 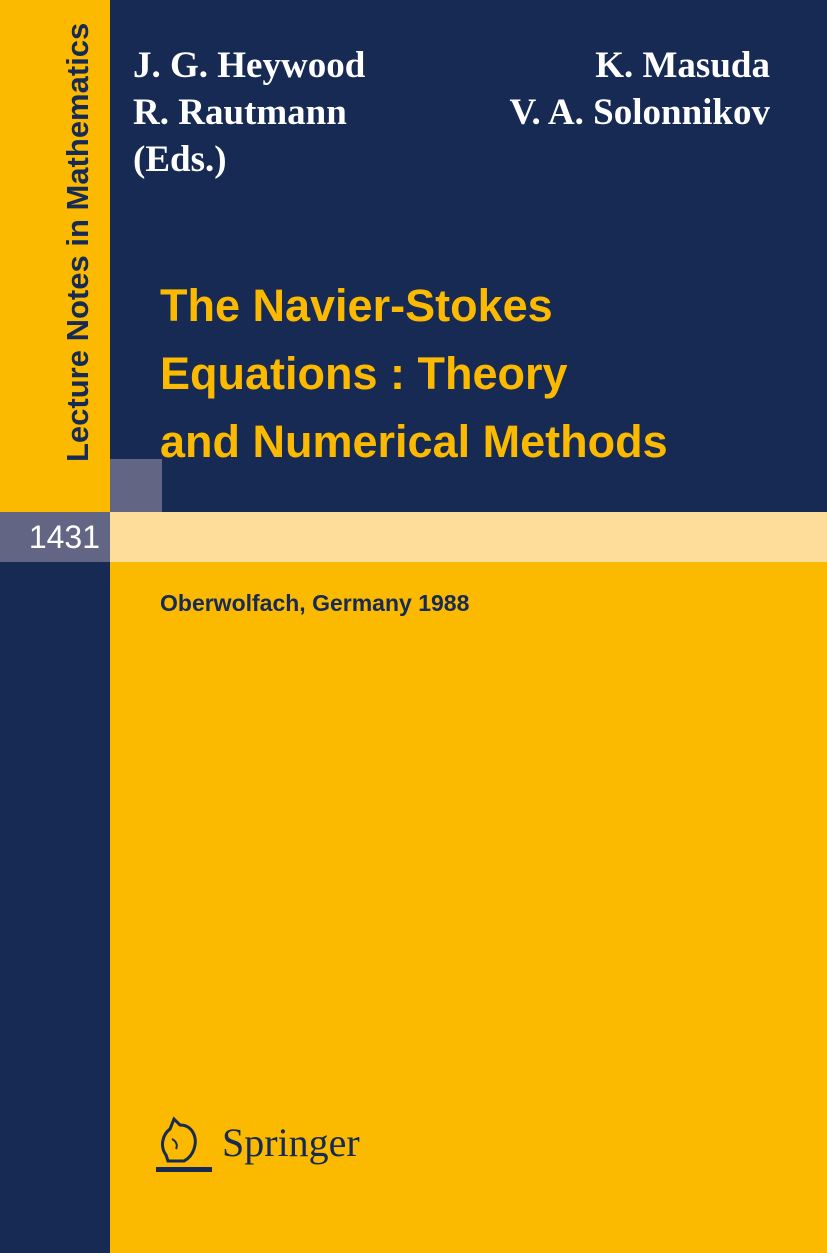 I want to click on editors-label: (Eds.), so click(x=180, y=159).